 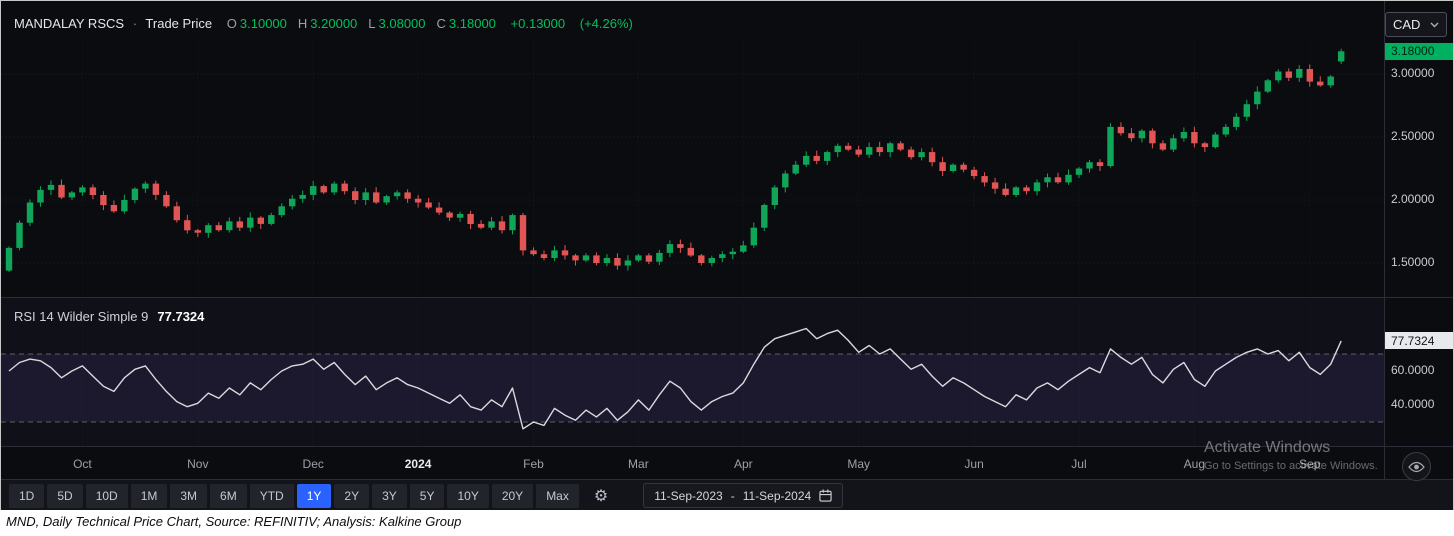 I want to click on date-from: 11-Sep-2023, so click(x=688, y=495).